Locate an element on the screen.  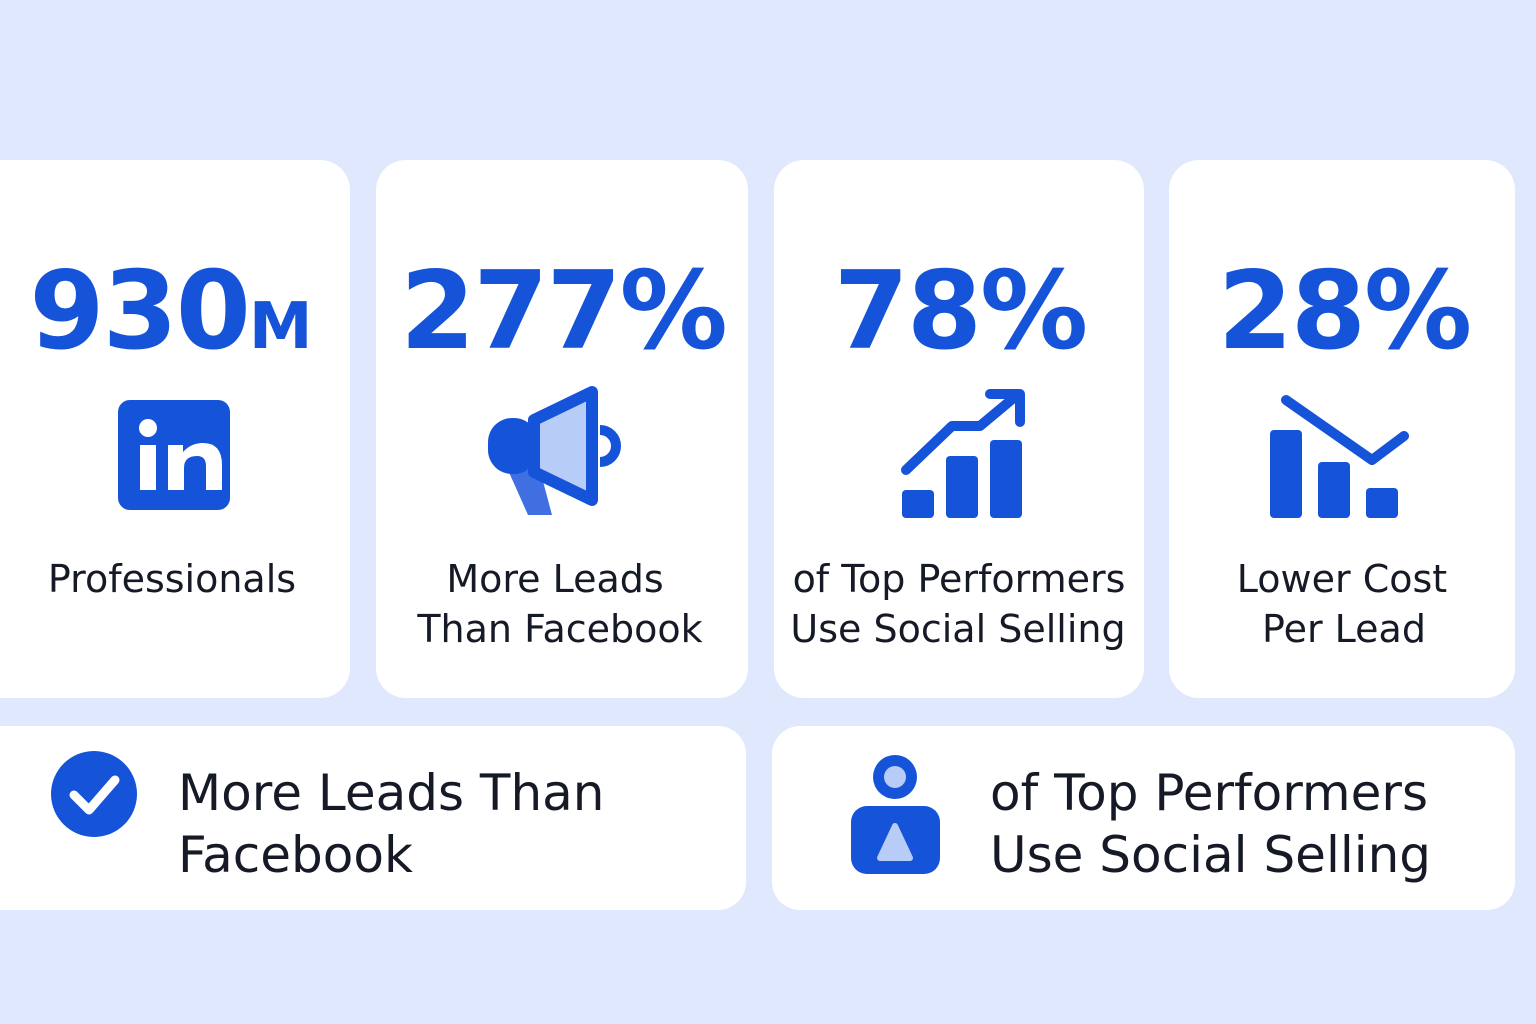
stat-suffix: M is located at coordinates (280, 327).